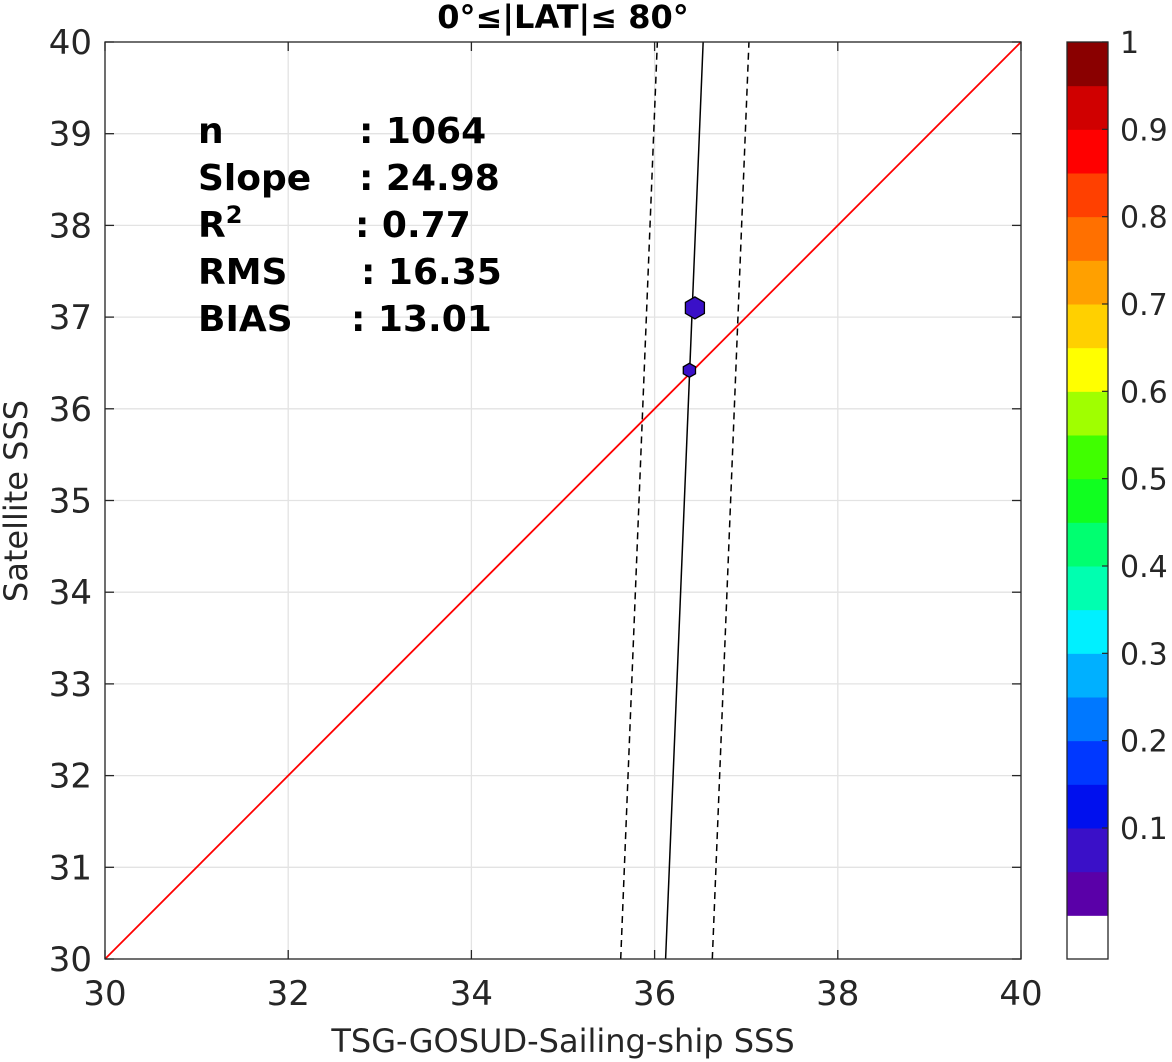 This screenshot has height=1062, width=1172. What do you see at coordinates (562, 18) in the screenshot?
I see `chart-title: 0°≤|LAT|≤ 80°` at bounding box center [562, 18].